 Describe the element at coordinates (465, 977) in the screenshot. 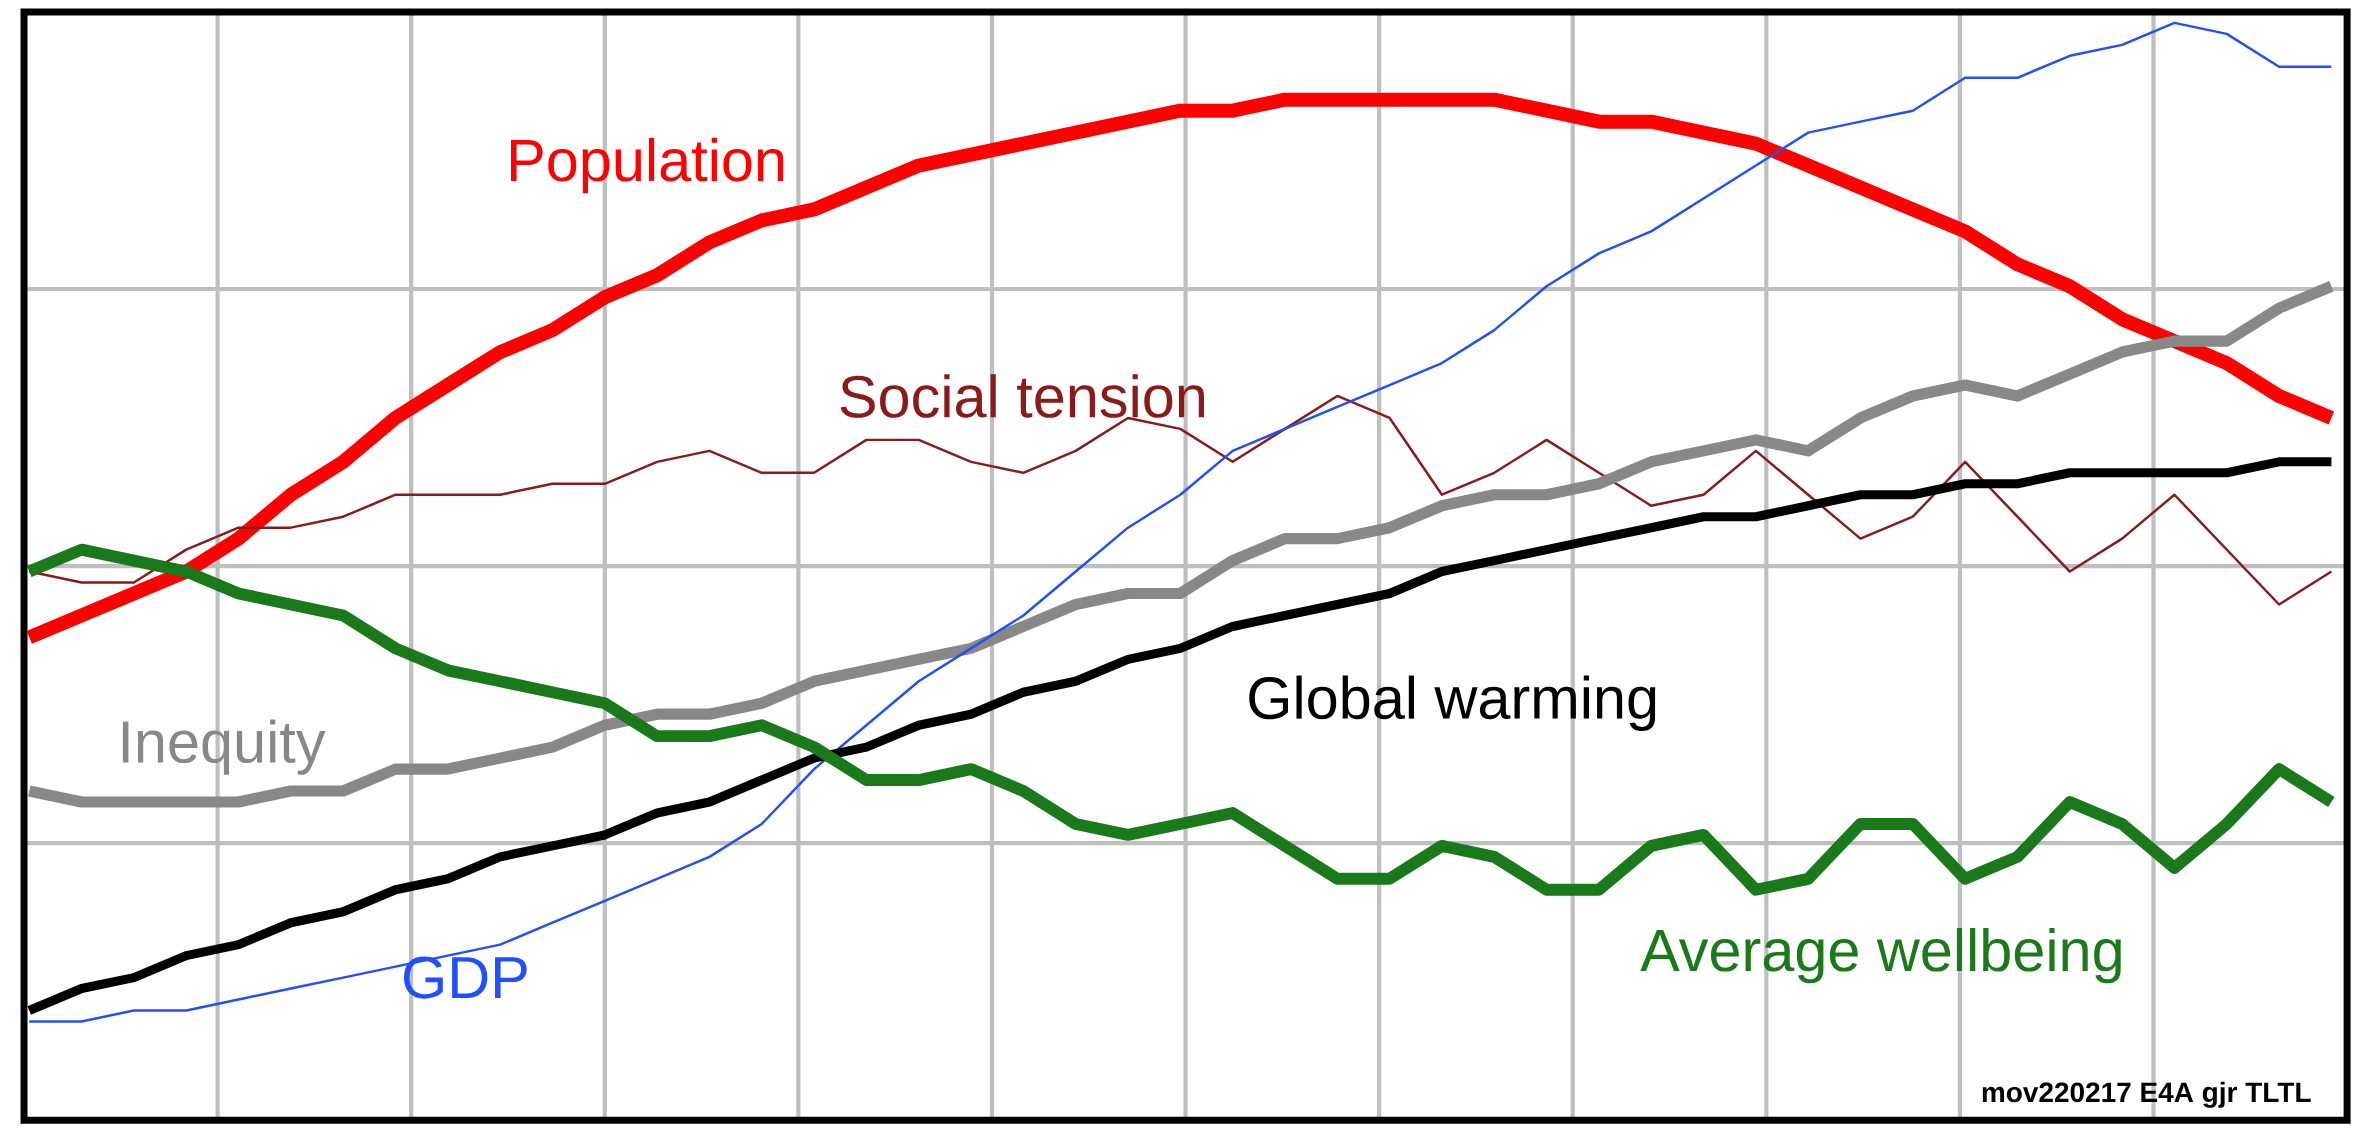

I see `series-label: GDP` at that location.